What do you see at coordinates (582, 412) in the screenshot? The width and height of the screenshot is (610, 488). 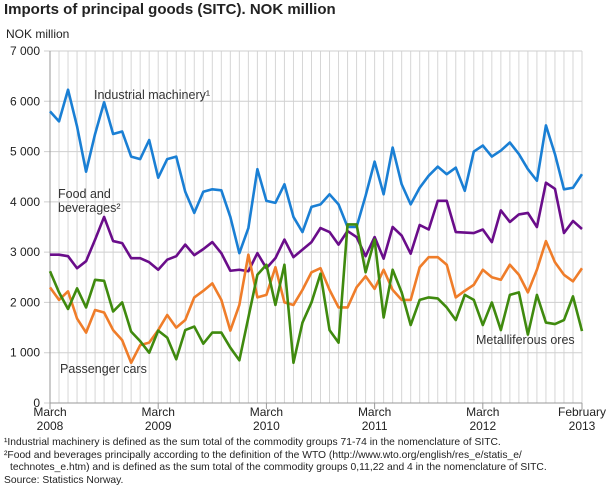 I see `x-tick-label: February` at bounding box center [582, 412].